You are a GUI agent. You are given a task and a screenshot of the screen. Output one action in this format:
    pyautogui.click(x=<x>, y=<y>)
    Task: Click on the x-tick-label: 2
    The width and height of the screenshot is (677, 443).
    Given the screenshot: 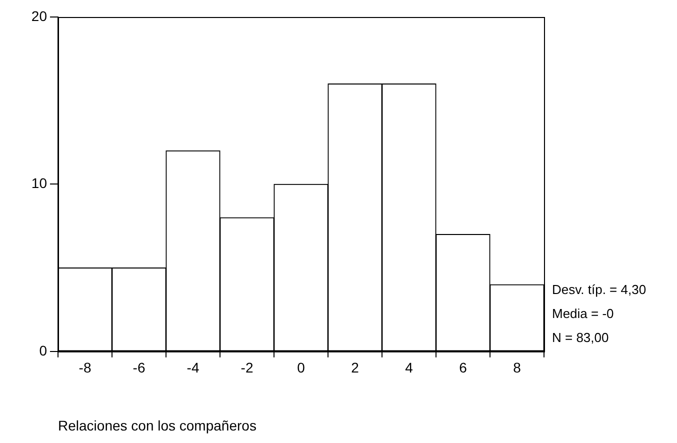 What is the action you would take?
    pyautogui.click(x=355, y=368)
    